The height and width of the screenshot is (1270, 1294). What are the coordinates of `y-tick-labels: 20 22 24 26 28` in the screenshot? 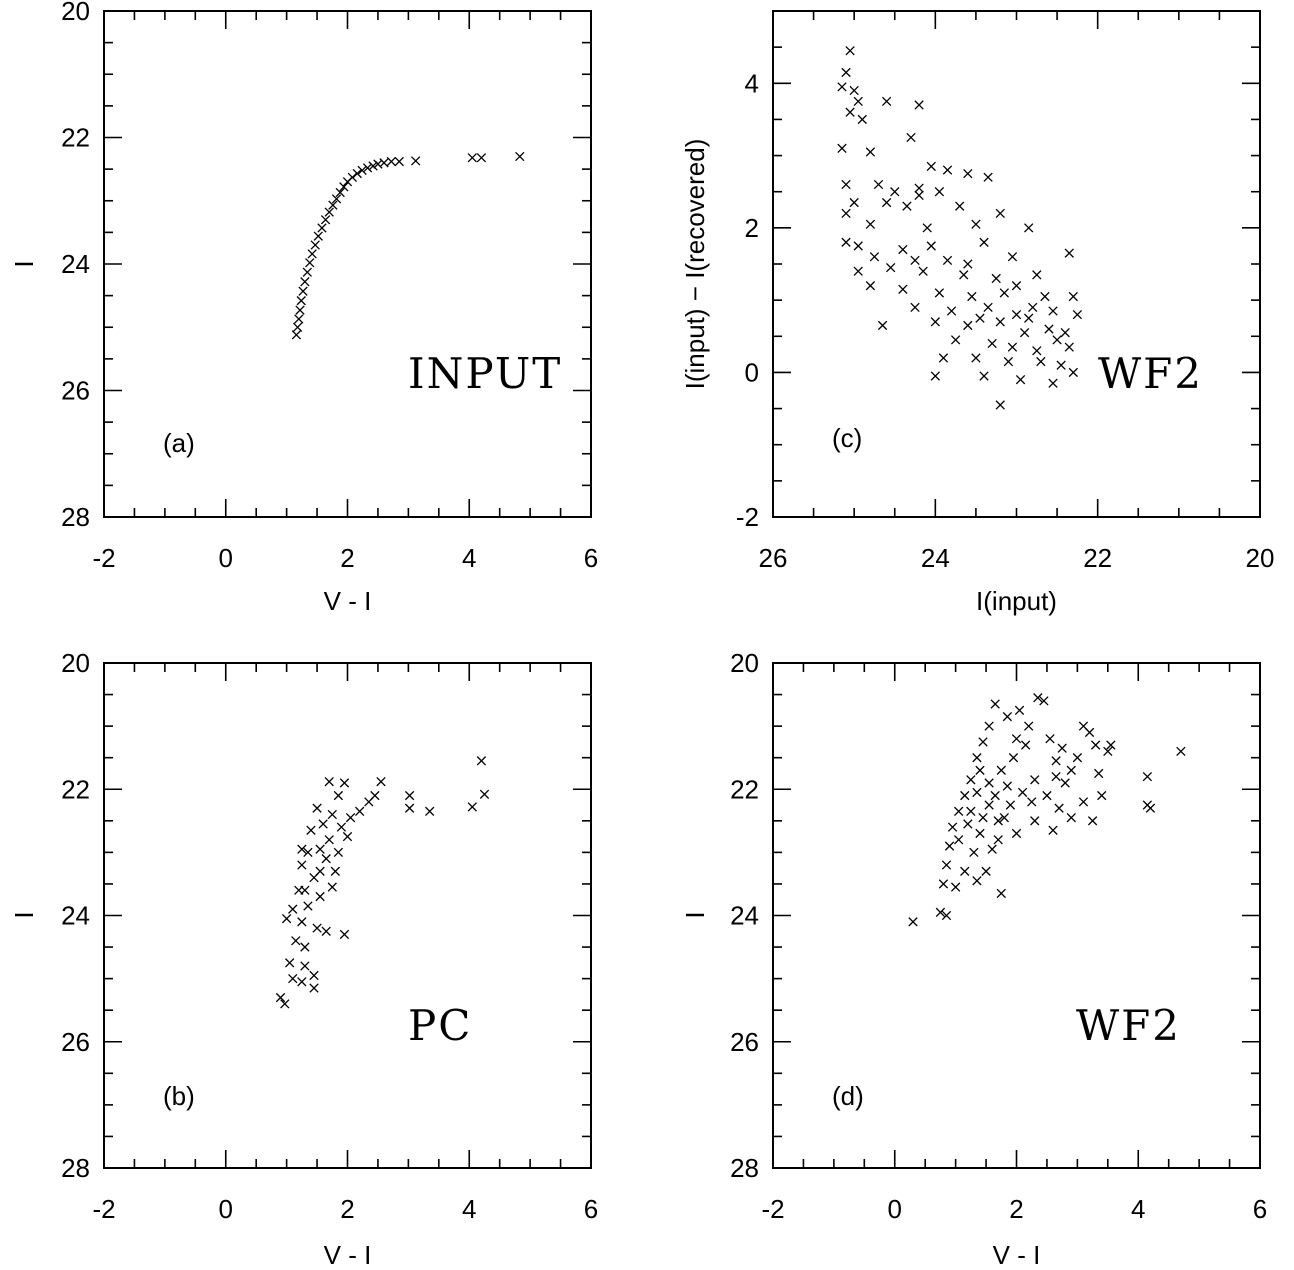 It's located at (744, 915).